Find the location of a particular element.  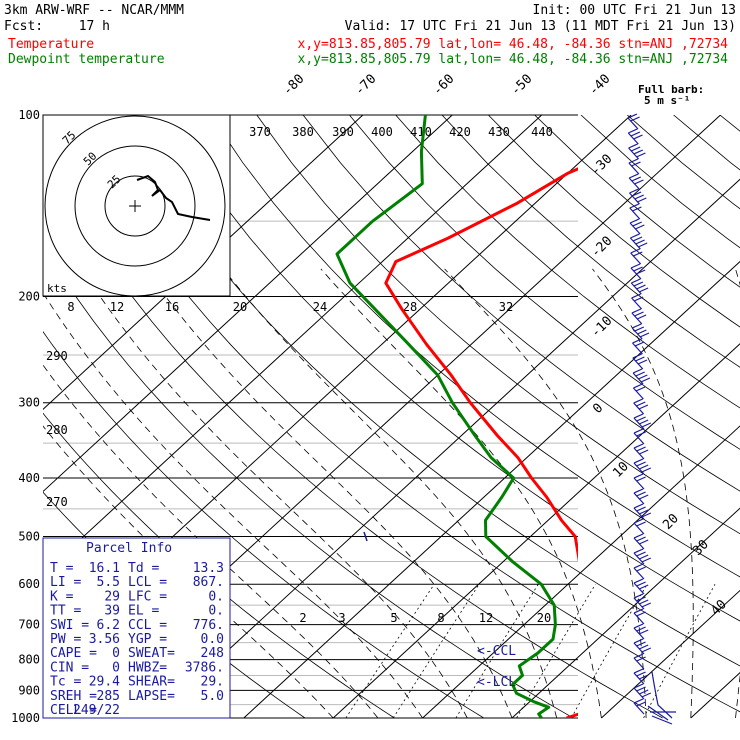

moist-adiabat-line is located at coordinates (643, 493).